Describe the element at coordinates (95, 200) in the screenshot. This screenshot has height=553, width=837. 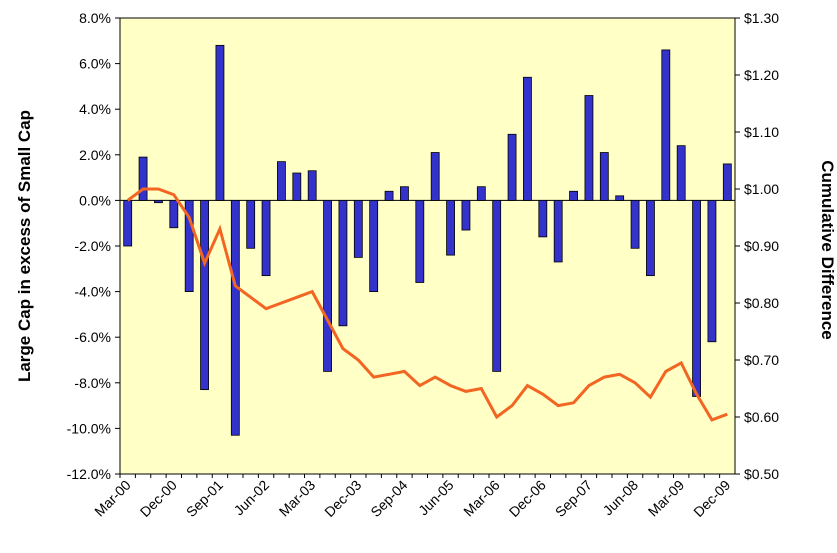
I see `y-tick-label: 0.0%` at that location.